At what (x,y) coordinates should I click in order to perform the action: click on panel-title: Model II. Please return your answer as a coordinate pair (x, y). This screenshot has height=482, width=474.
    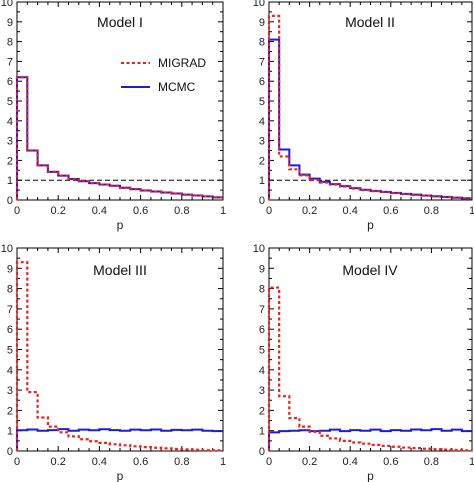
    Looking at the image, I should click on (370, 22).